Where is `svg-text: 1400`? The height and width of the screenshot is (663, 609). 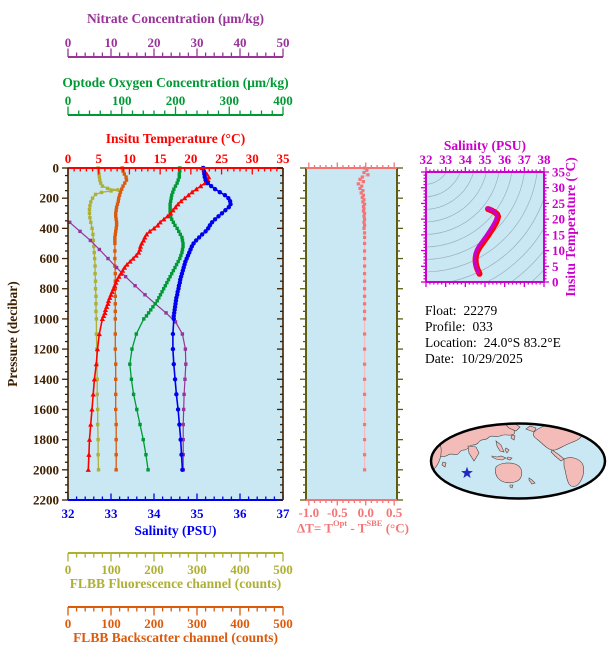 svg-text: 1400 is located at coordinates (46, 379).